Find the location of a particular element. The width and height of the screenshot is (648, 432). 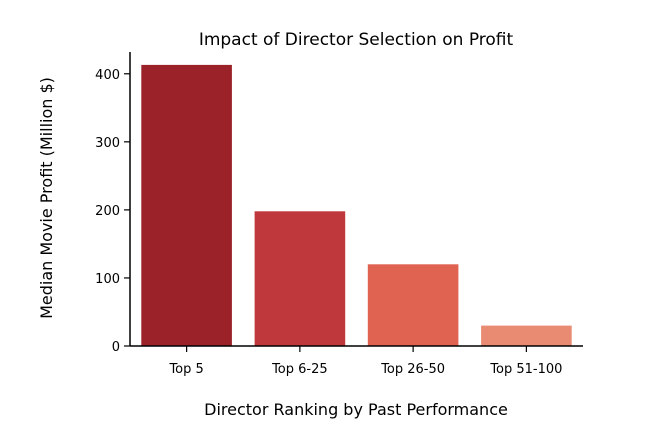

y-tick-label: 300 is located at coordinates (107, 143).